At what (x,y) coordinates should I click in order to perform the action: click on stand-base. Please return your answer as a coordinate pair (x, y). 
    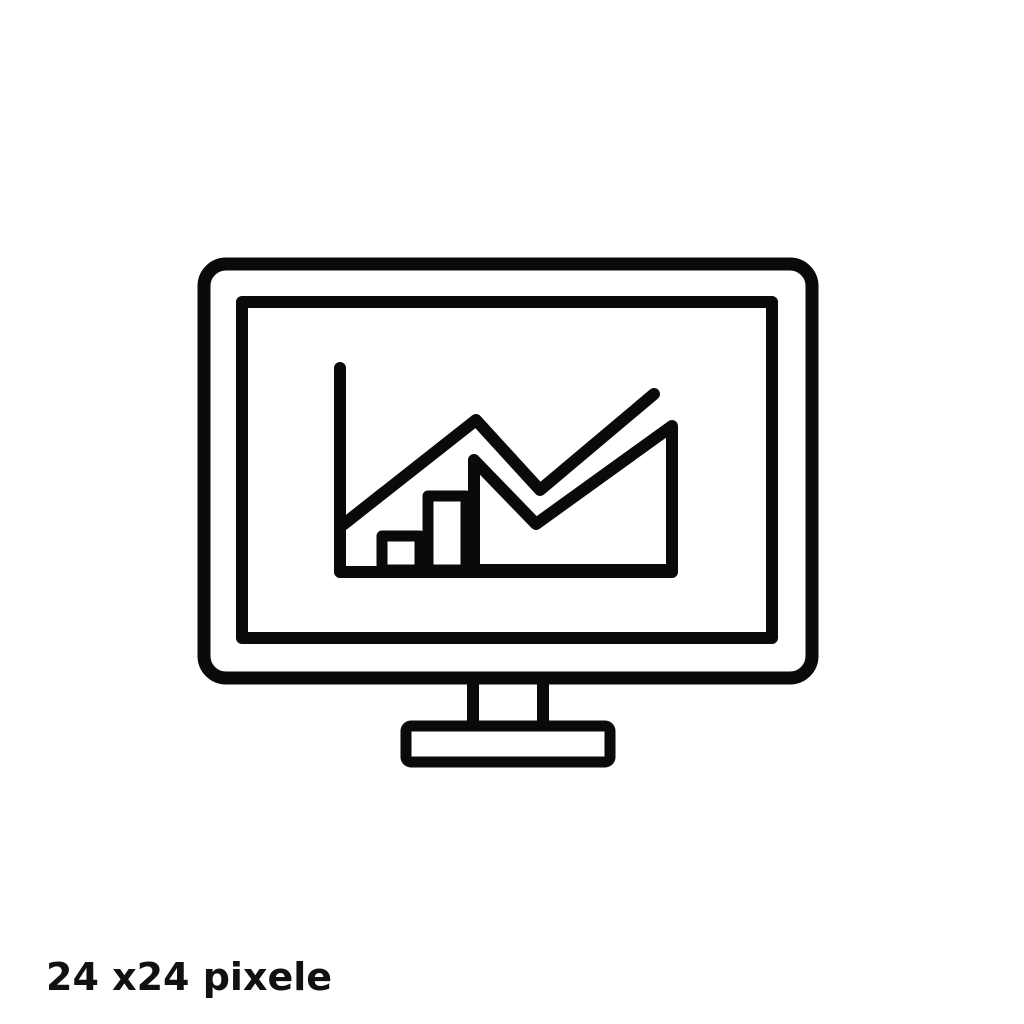
    Looking at the image, I should click on (508, 744).